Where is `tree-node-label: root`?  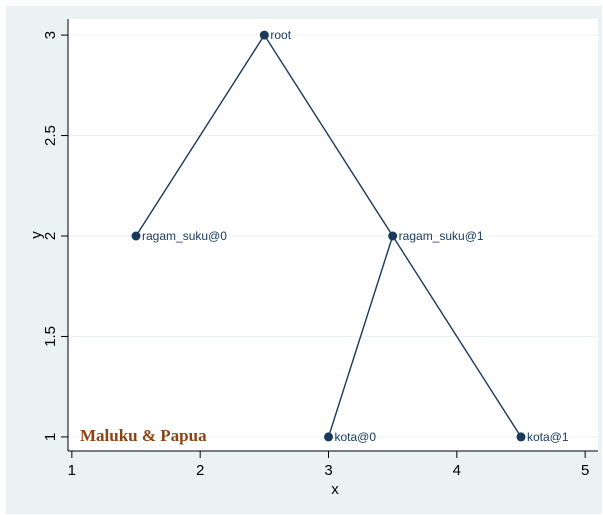
tree-node-label: root is located at coordinates (280, 35).